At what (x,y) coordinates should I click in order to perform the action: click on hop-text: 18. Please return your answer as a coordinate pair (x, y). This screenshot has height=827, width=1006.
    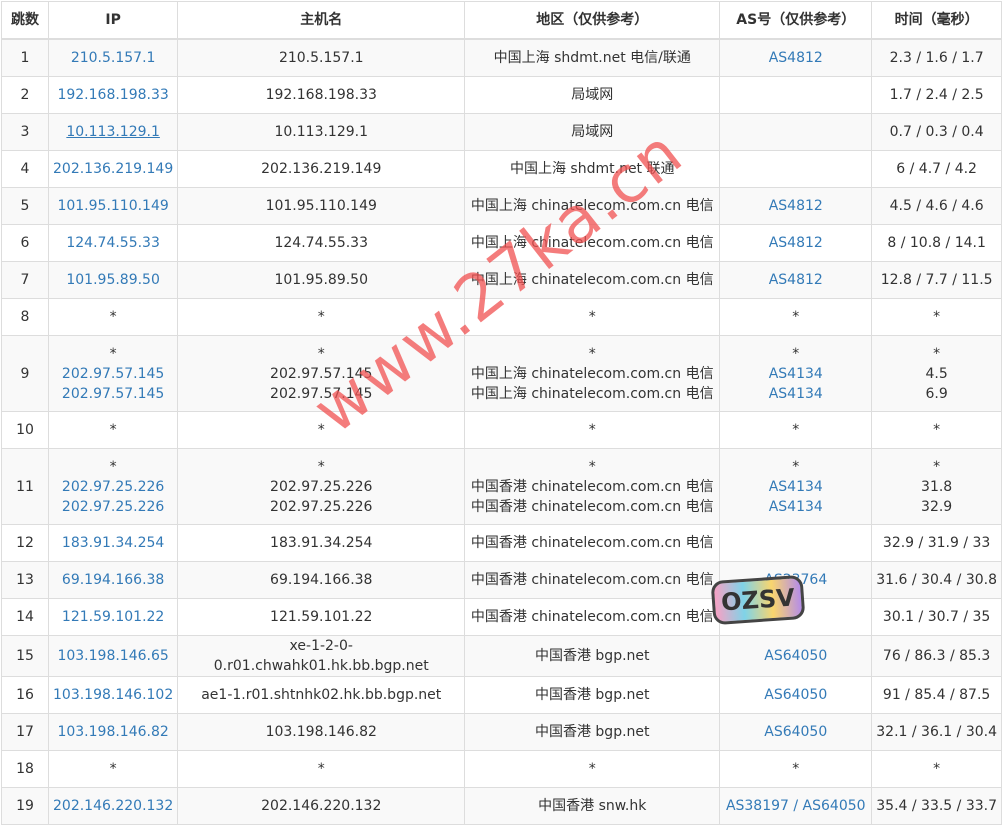
    Looking at the image, I should click on (25, 769).